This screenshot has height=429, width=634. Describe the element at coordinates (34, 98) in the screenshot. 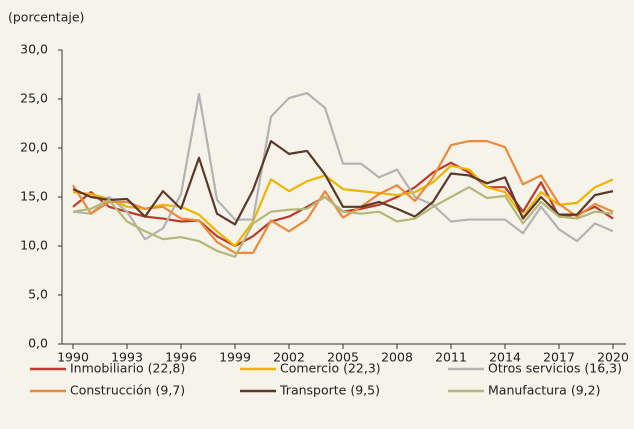

I see `y-tick-label: 25,0` at that location.